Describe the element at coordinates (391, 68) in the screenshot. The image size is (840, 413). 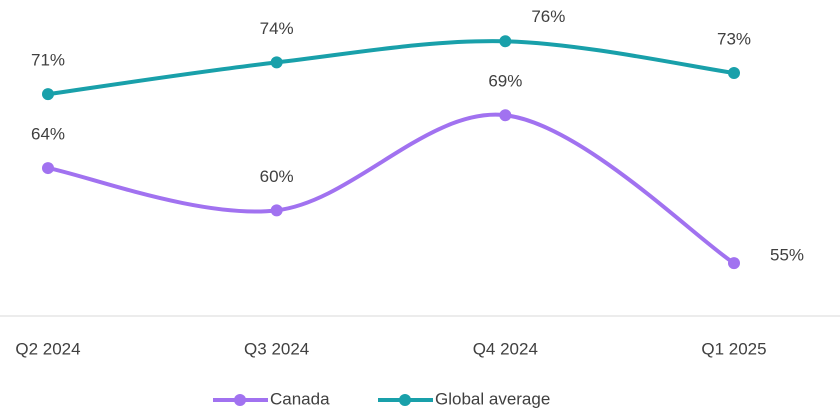
I see `series-line` at that location.